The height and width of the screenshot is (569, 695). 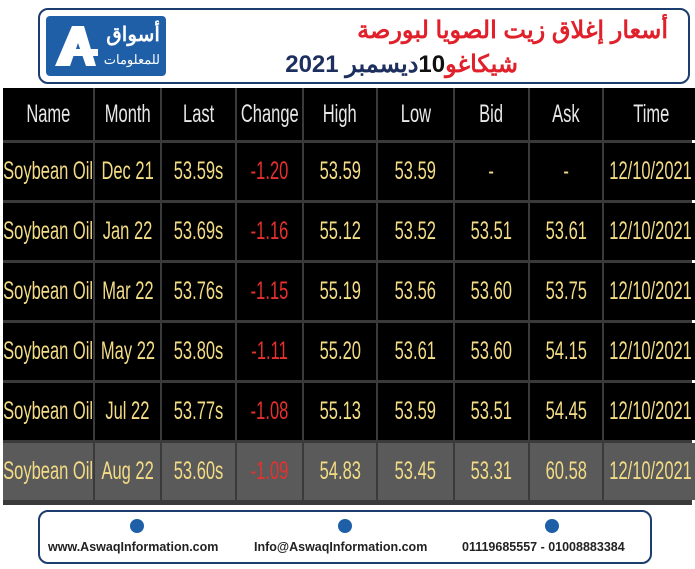 I want to click on table-cell: May 22, so click(x=127, y=351).